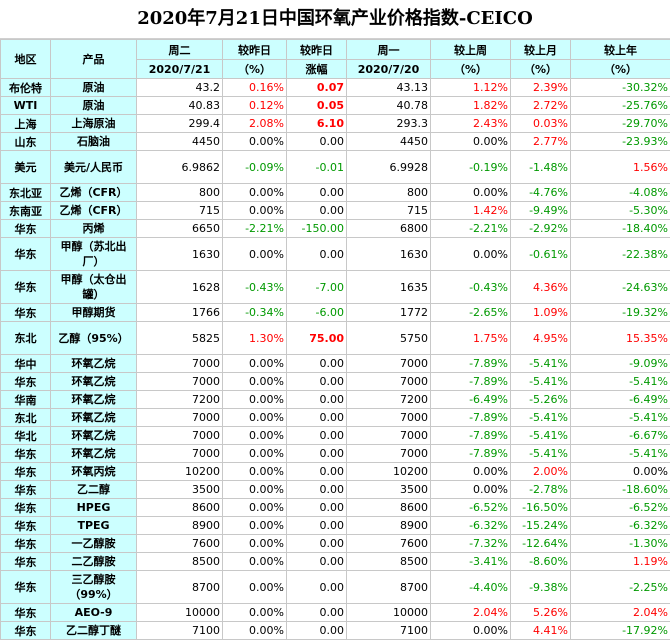 The width and height of the screenshot is (670, 640). Describe the element at coordinates (620, 124) in the screenshot. I see `year-change-cell: -29.70%` at that location.